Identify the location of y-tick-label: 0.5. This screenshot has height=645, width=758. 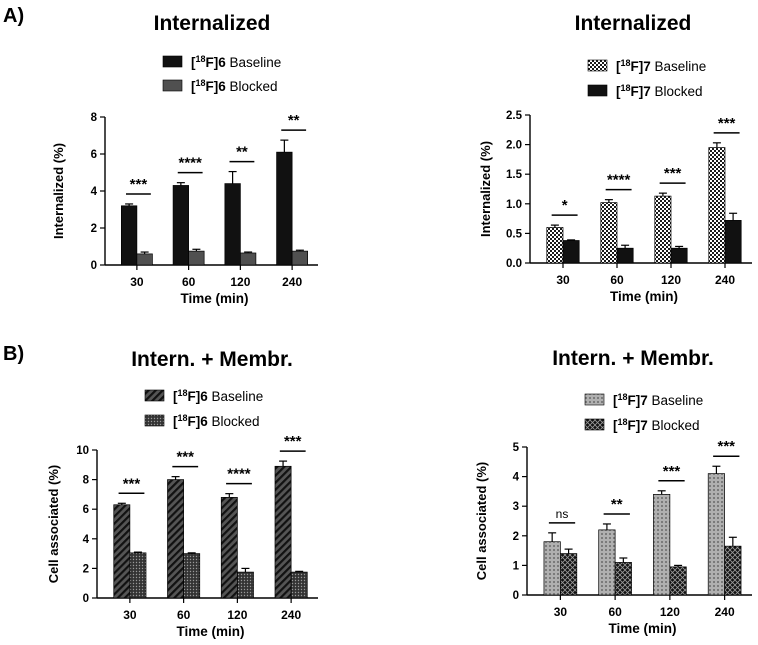
(514, 234).